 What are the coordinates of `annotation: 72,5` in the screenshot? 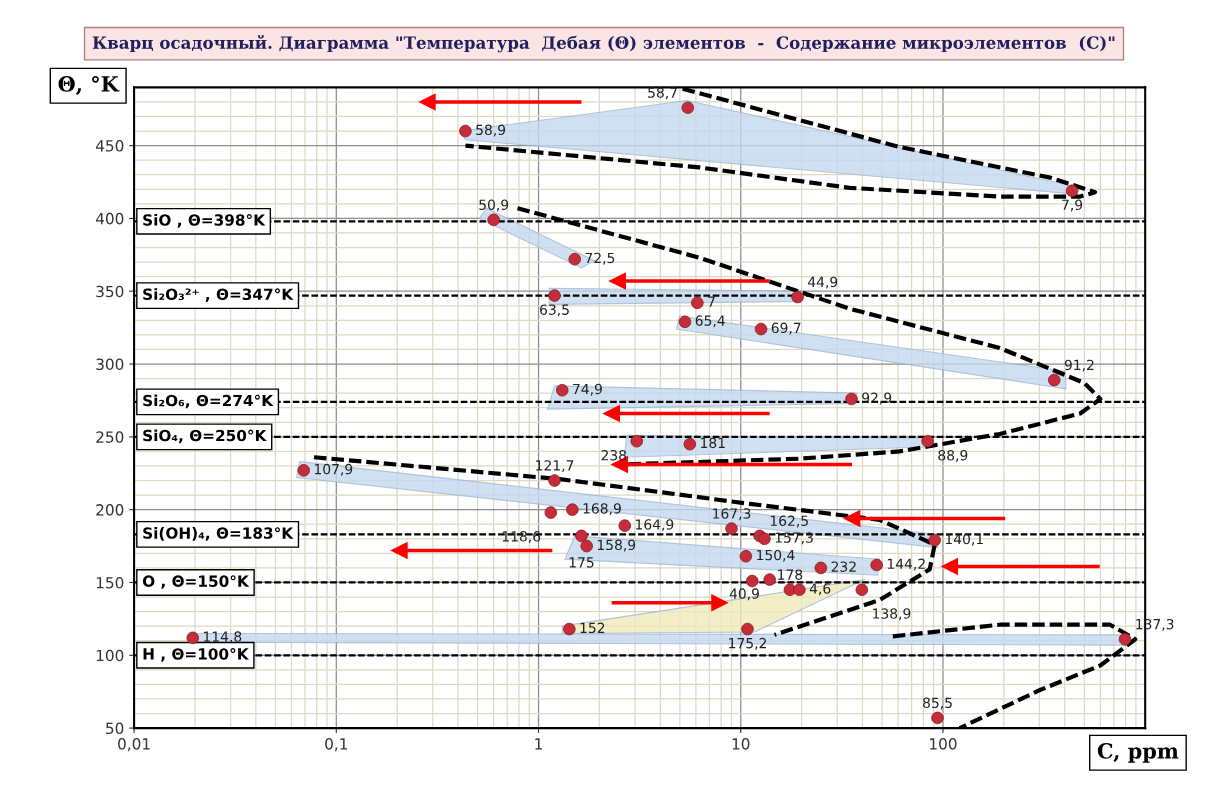 It's located at (600, 258).